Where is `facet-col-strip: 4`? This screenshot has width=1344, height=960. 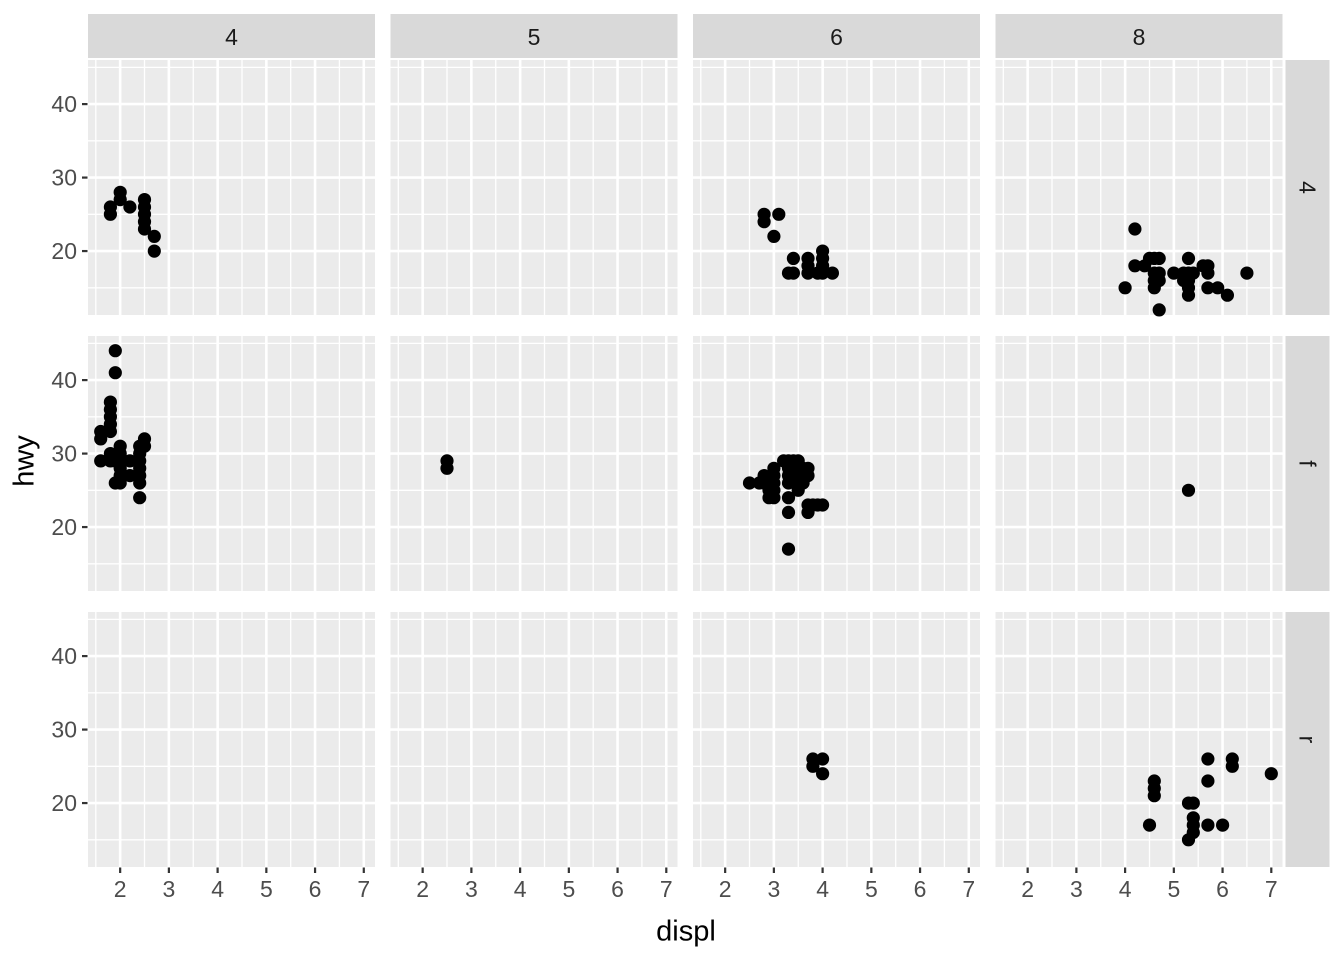 facet-col-strip: 4 is located at coordinates (231, 36).